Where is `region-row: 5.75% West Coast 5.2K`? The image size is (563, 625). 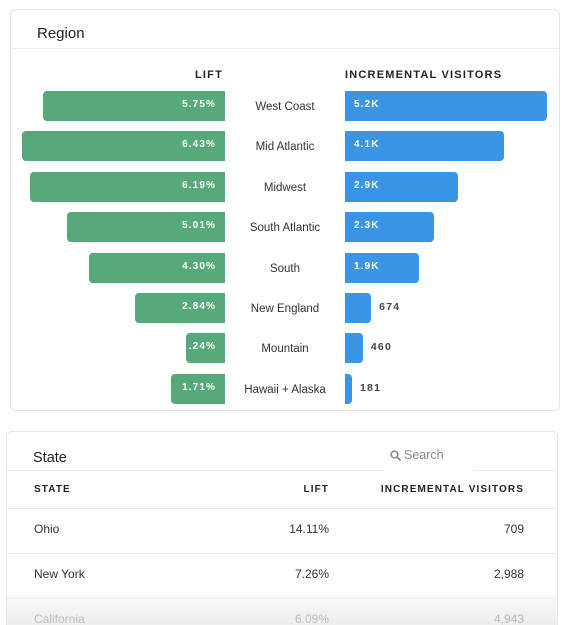 region-row: 5.75% West Coast 5.2K is located at coordinates (286, 106).